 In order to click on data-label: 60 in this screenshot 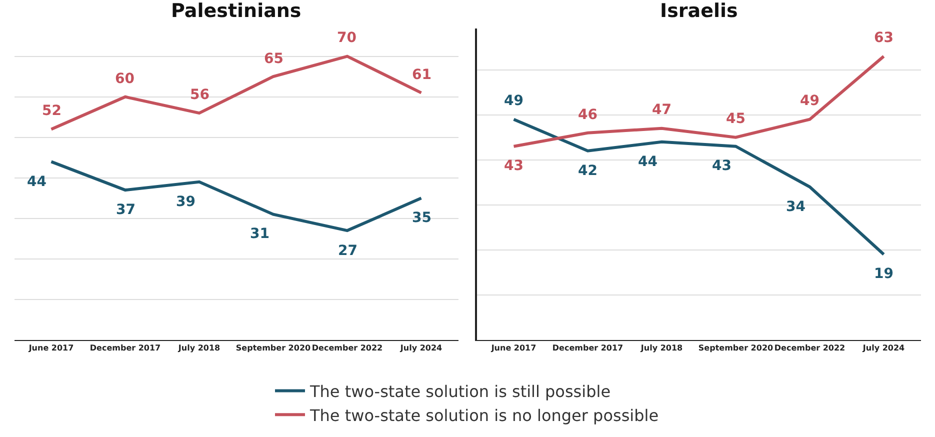, I will do `click(125, 79)`.